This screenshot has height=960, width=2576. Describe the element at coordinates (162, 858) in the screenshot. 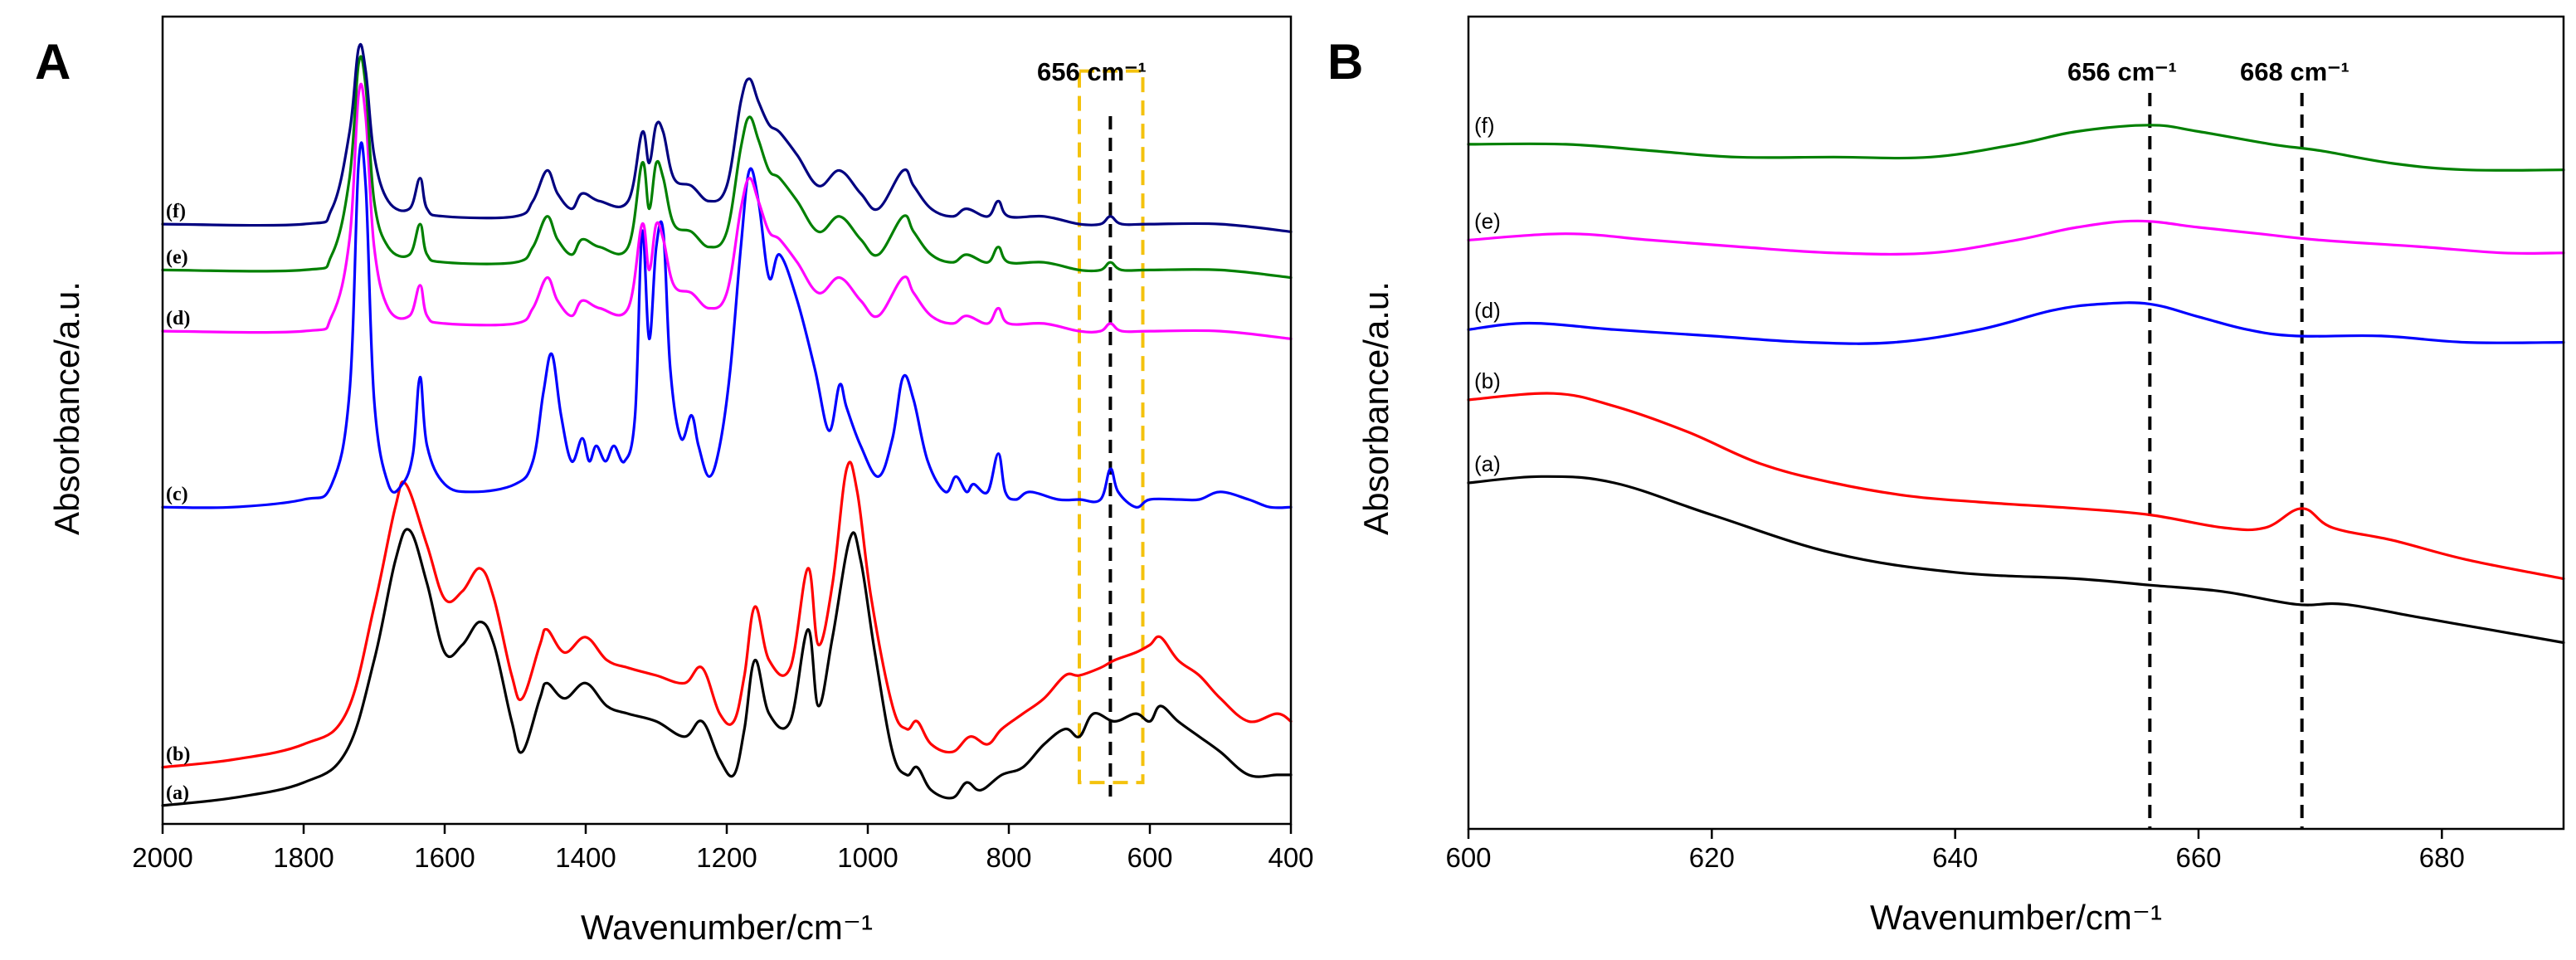

I see `panel-a-x-tick-label: 2000` at that location.